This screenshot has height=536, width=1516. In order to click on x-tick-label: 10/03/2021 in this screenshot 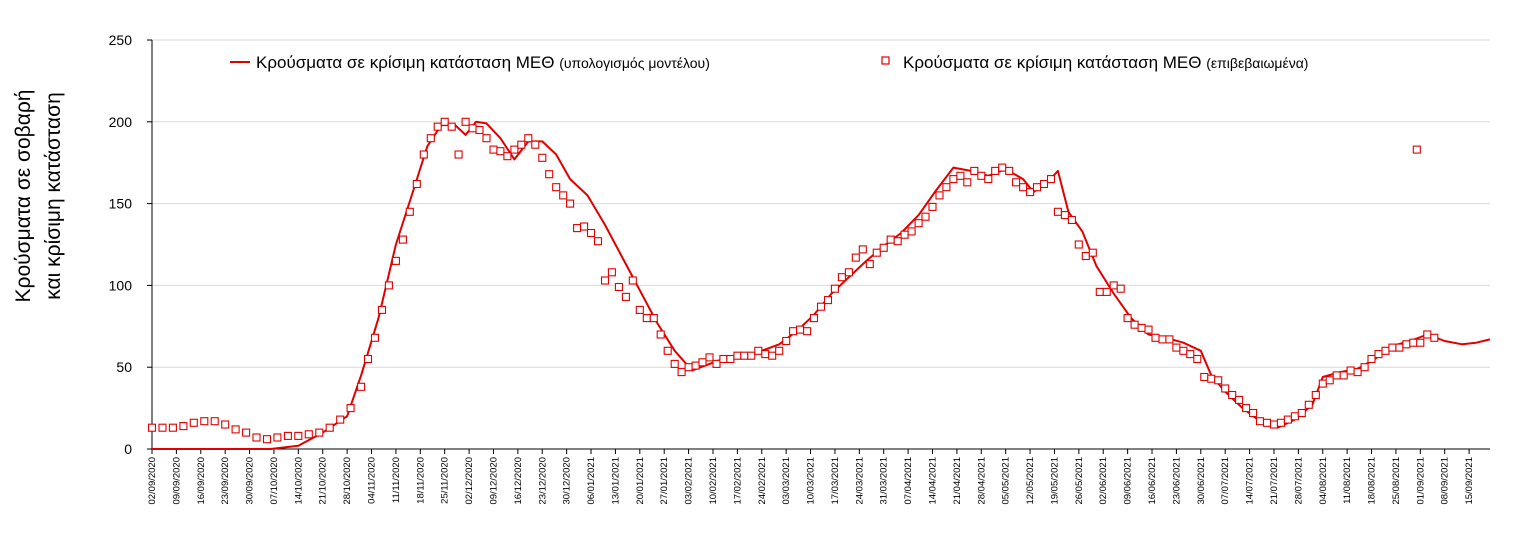, I will do `click(811, 481)`.